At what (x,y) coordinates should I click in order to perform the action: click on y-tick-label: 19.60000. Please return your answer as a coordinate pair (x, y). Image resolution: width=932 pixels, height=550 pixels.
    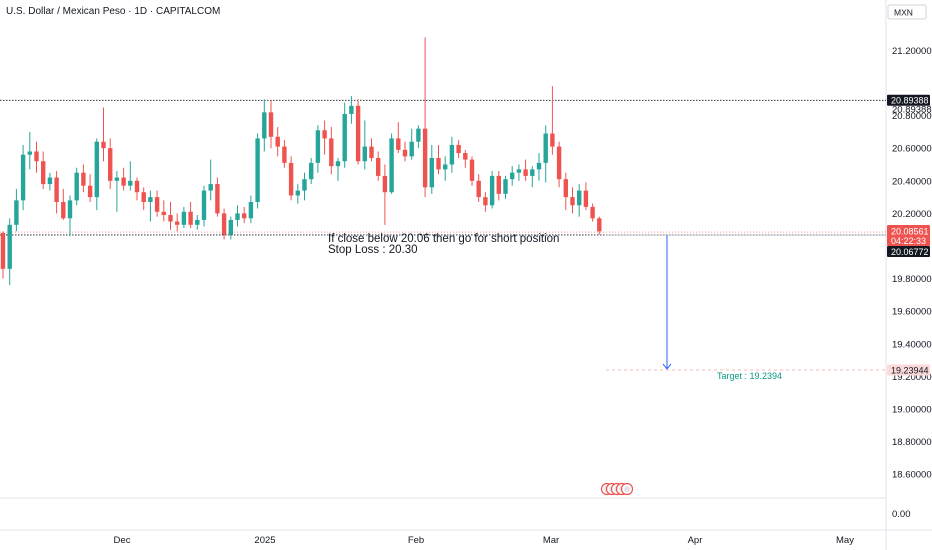
    Looking at the image, I should click on (912, 312).